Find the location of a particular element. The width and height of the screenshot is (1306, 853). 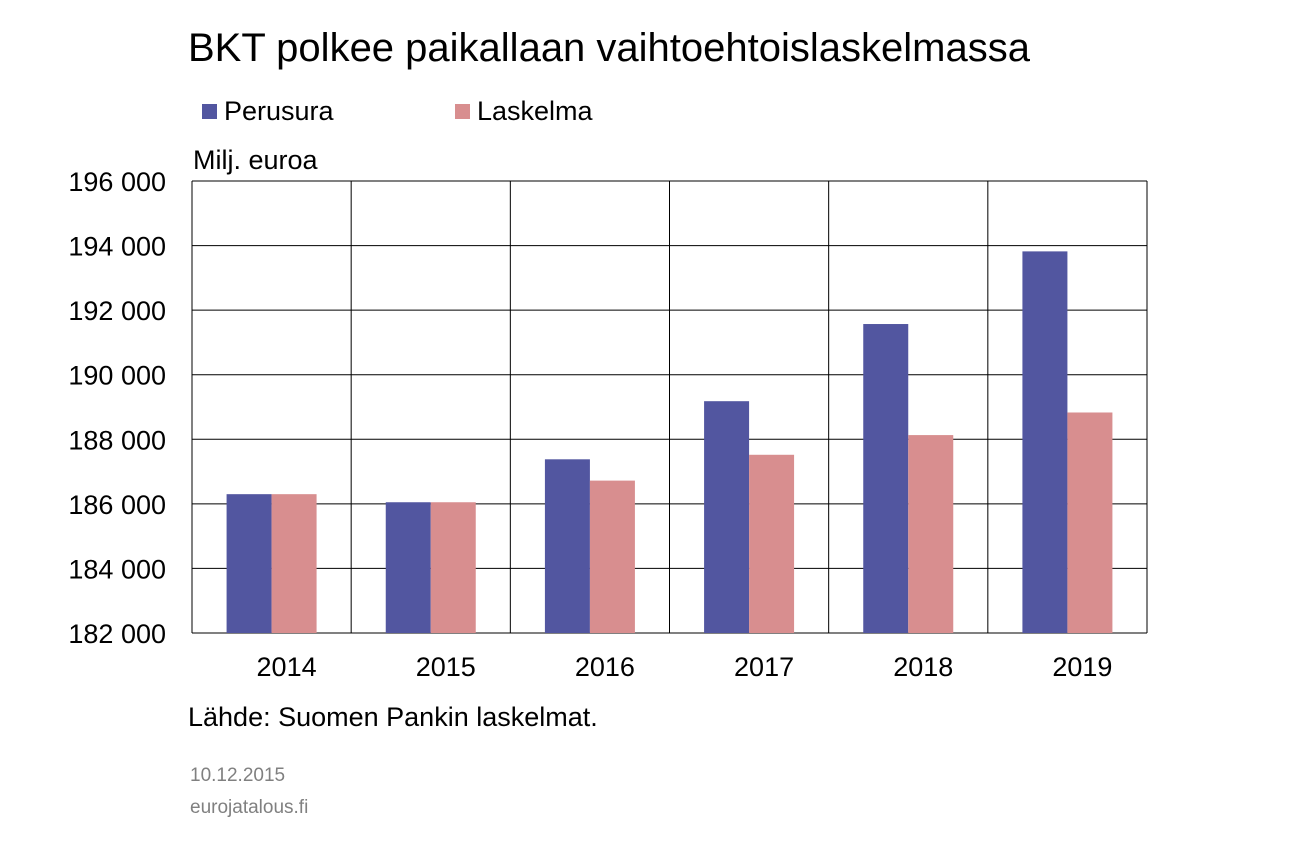

bar-perusura-2017 is located at coordinates (727, 517).